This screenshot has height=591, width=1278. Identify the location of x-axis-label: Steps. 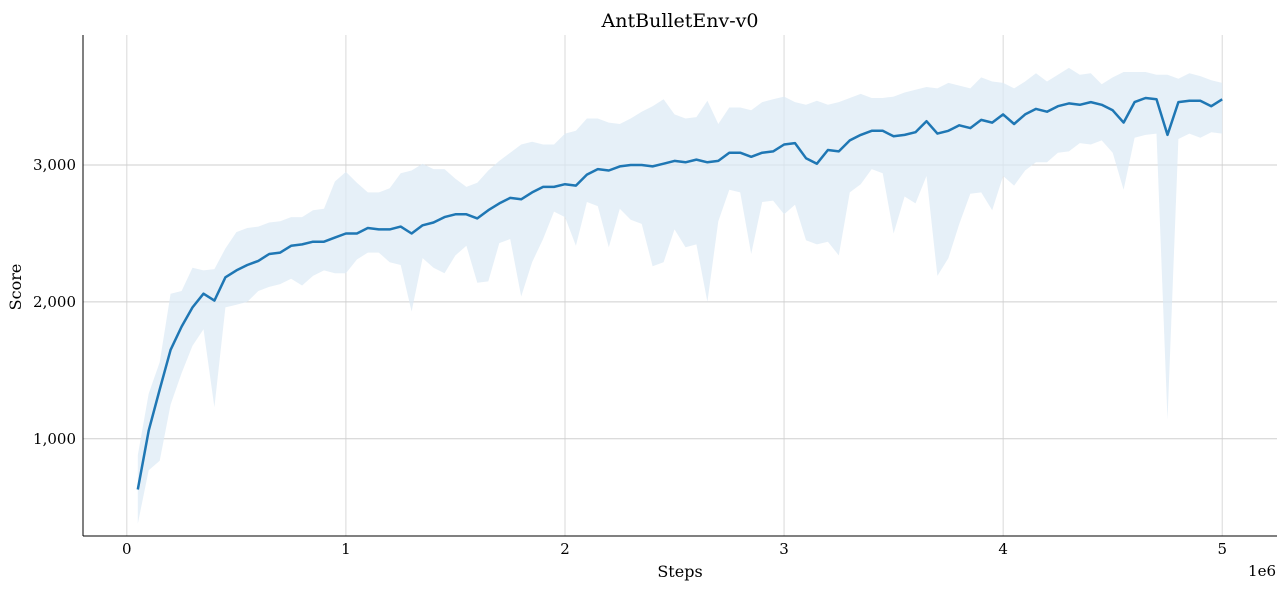
(679, 571).